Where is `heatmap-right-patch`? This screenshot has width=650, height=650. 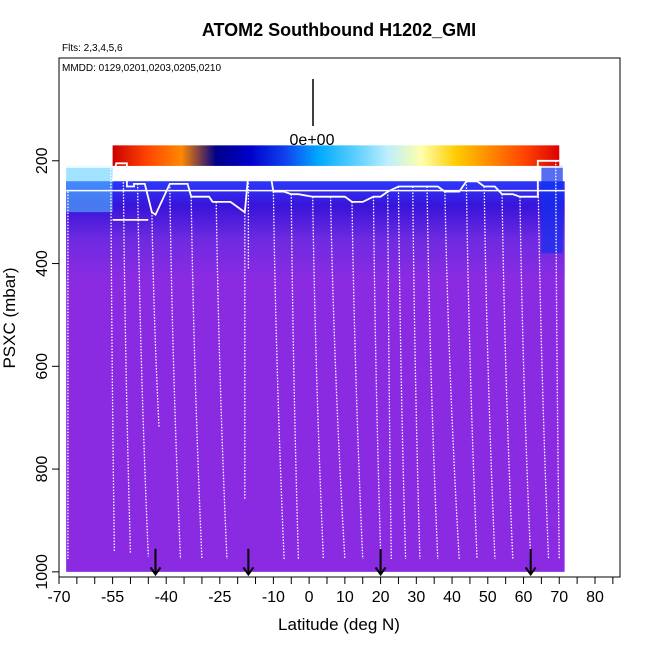 heatmap-right-patch is located at coordinates (552, 209).